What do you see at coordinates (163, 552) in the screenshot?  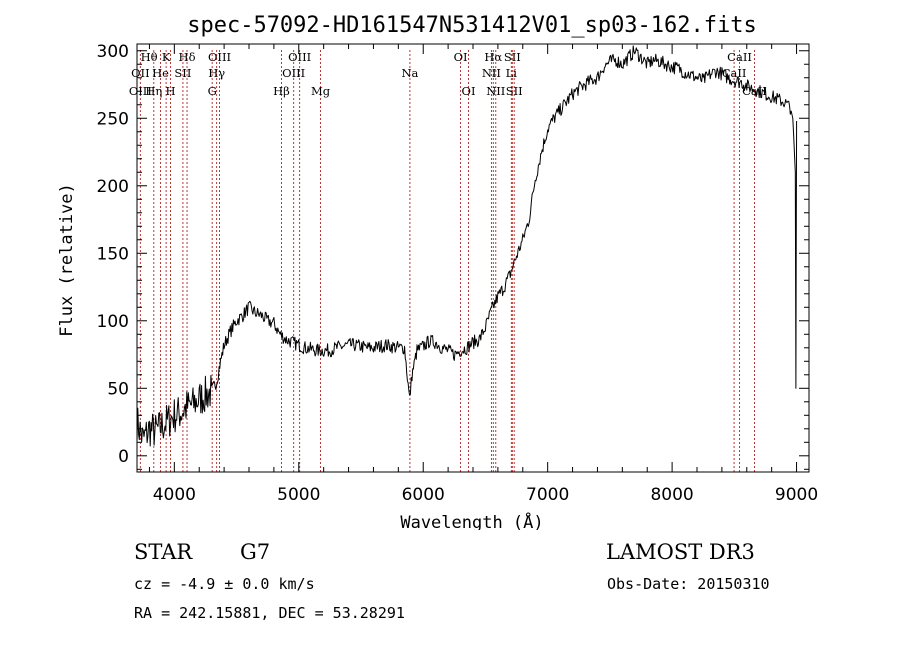 I see `object-type: STAR` at bounding box center [163, 552].